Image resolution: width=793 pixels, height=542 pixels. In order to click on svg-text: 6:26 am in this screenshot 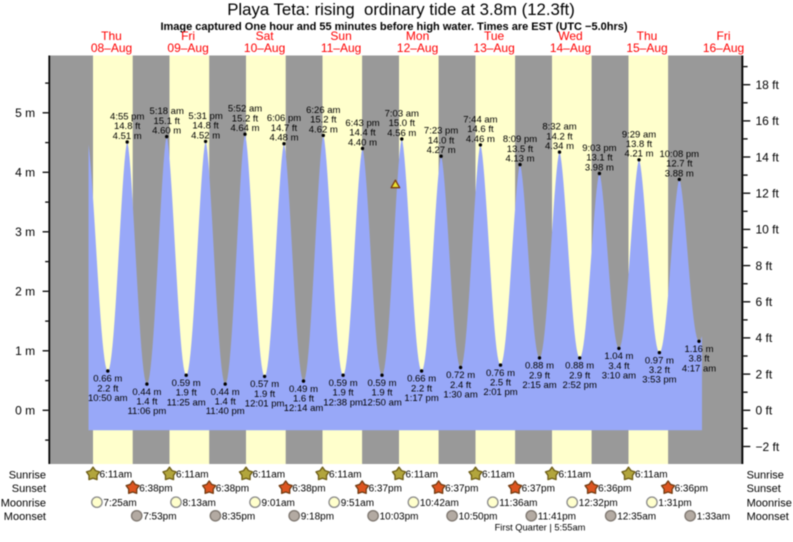, I will do `click(323, 110)`.